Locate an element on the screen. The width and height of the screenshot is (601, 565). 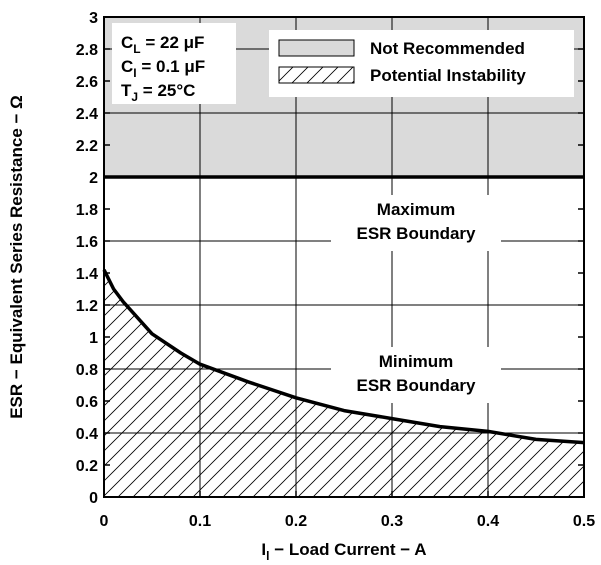
y-tick-label: 2.8 is located at coordinates (87, 50).